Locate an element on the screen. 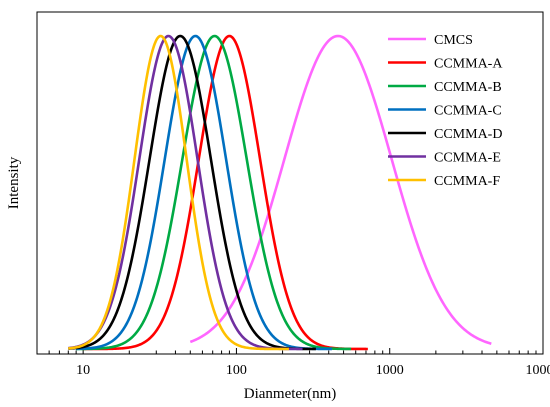 The image size is (550, 407). legend-label: CCMMA-F is located at coordinates (467, 181).